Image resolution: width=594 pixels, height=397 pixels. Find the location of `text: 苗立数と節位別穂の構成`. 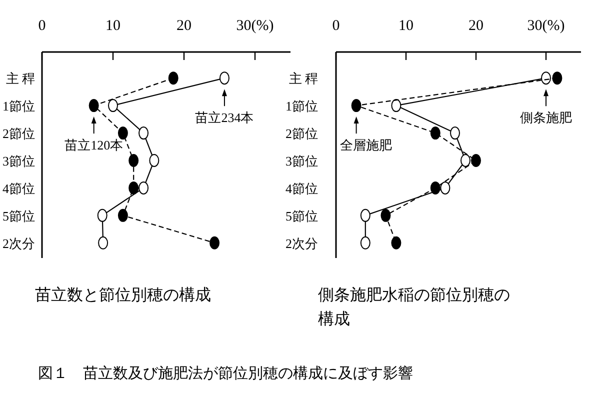

text: 苗立数と節位別穂の構成 is located at coordinates (123, 295).